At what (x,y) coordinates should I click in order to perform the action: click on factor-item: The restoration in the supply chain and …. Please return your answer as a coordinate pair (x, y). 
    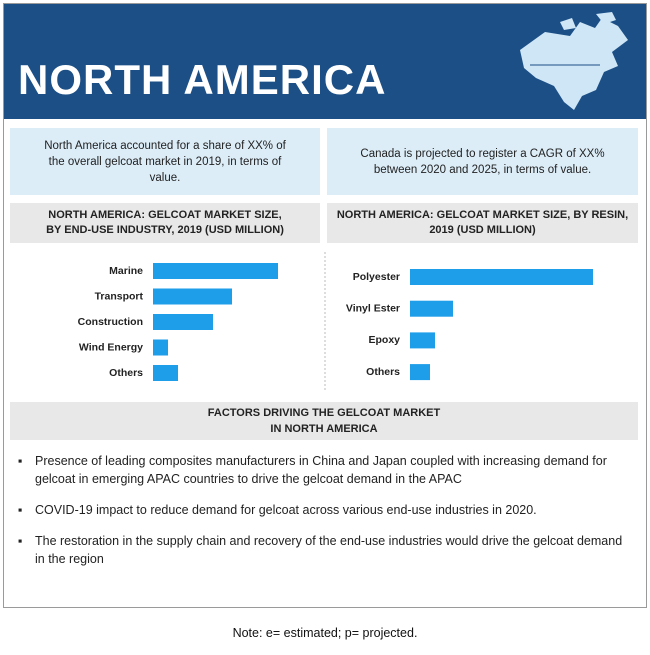
    Looking at the image, I should click on (323, 550).